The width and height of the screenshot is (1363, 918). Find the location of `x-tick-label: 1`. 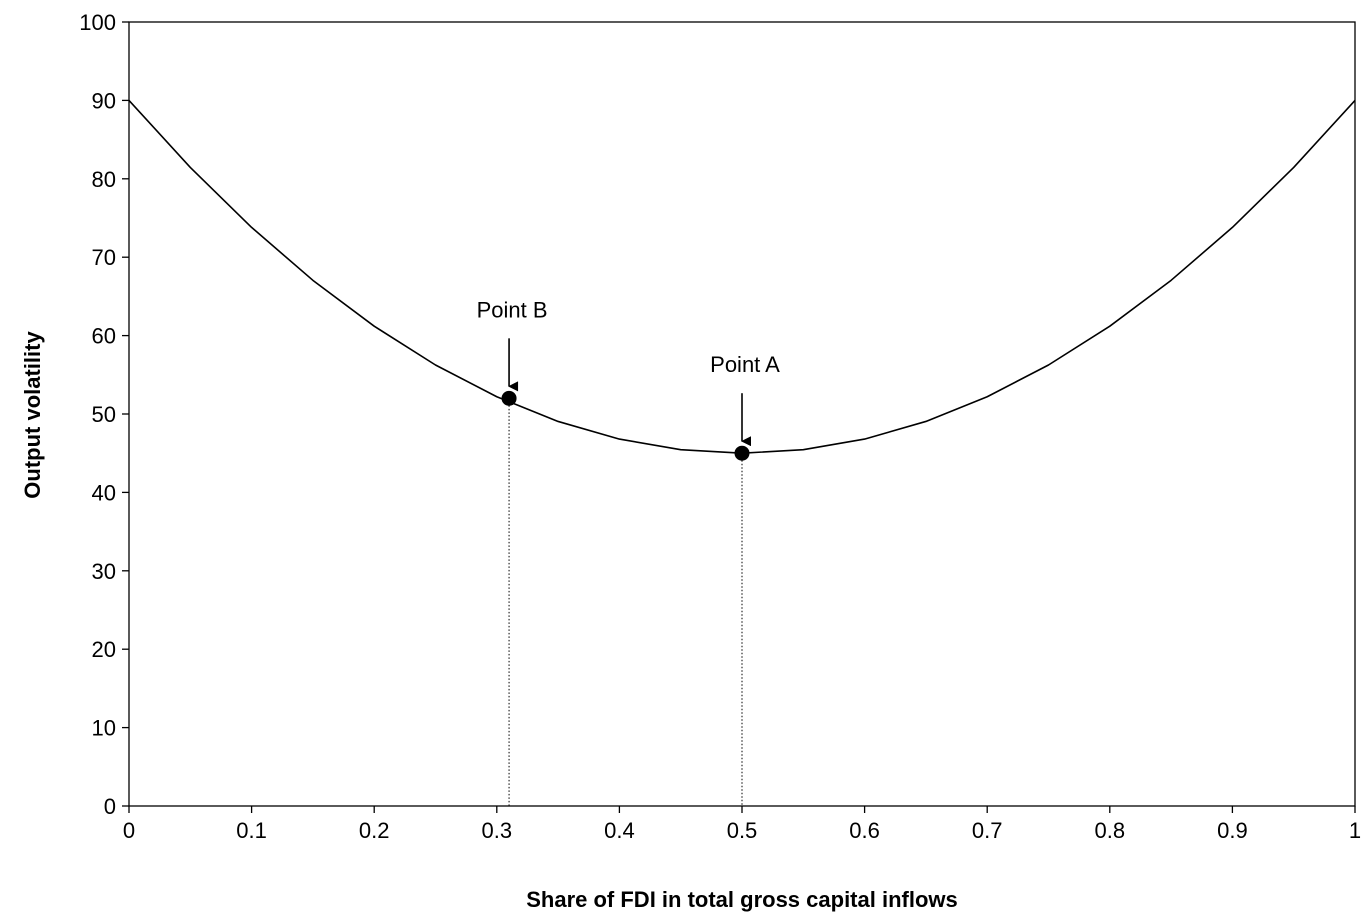

x-tick-label: 1 is located at coordinates (1355, 830).